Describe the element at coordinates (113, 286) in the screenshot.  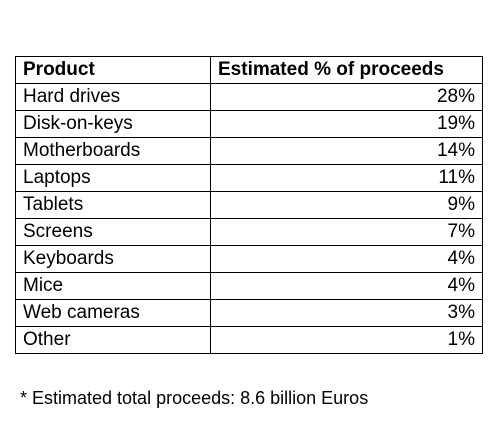
I see `product-cell: Mice` at that location.